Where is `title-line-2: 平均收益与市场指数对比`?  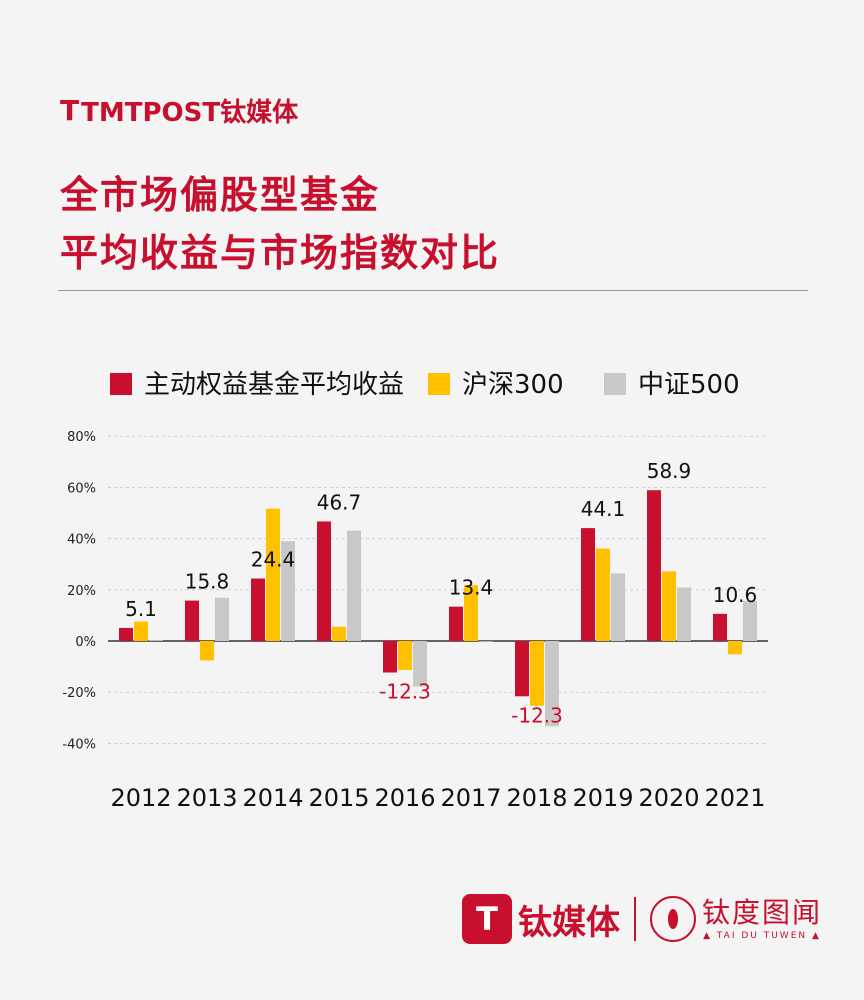
title-line-2: 平均收益与市场指数对比 is located at coordinates (280, 253).